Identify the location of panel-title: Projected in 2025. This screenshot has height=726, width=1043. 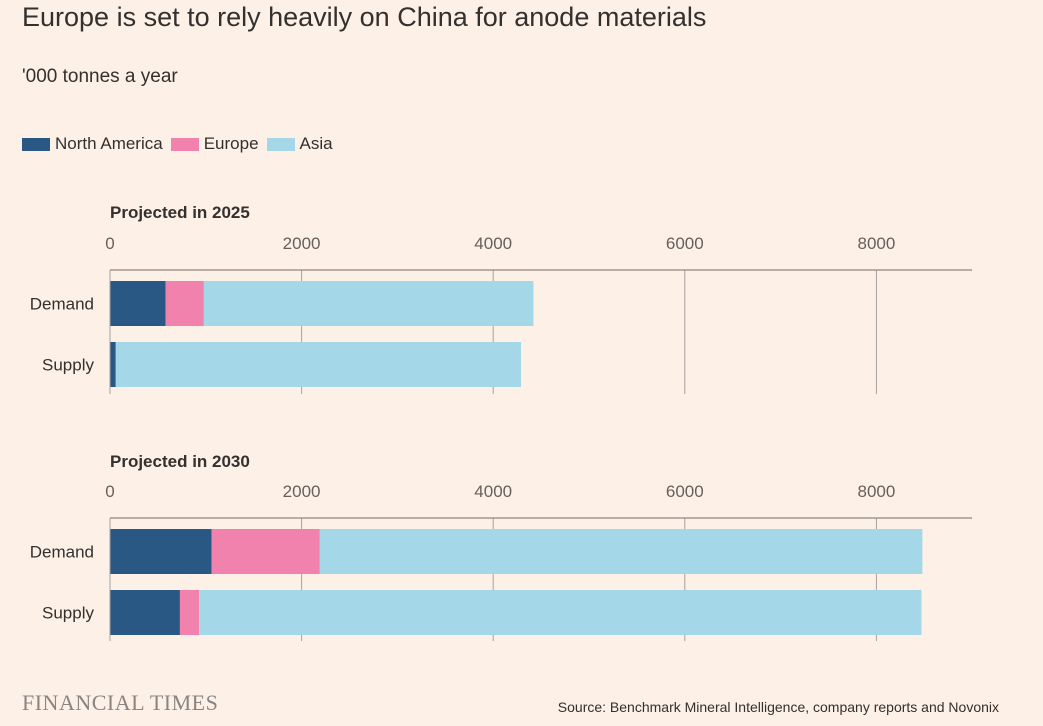
(180, 212).